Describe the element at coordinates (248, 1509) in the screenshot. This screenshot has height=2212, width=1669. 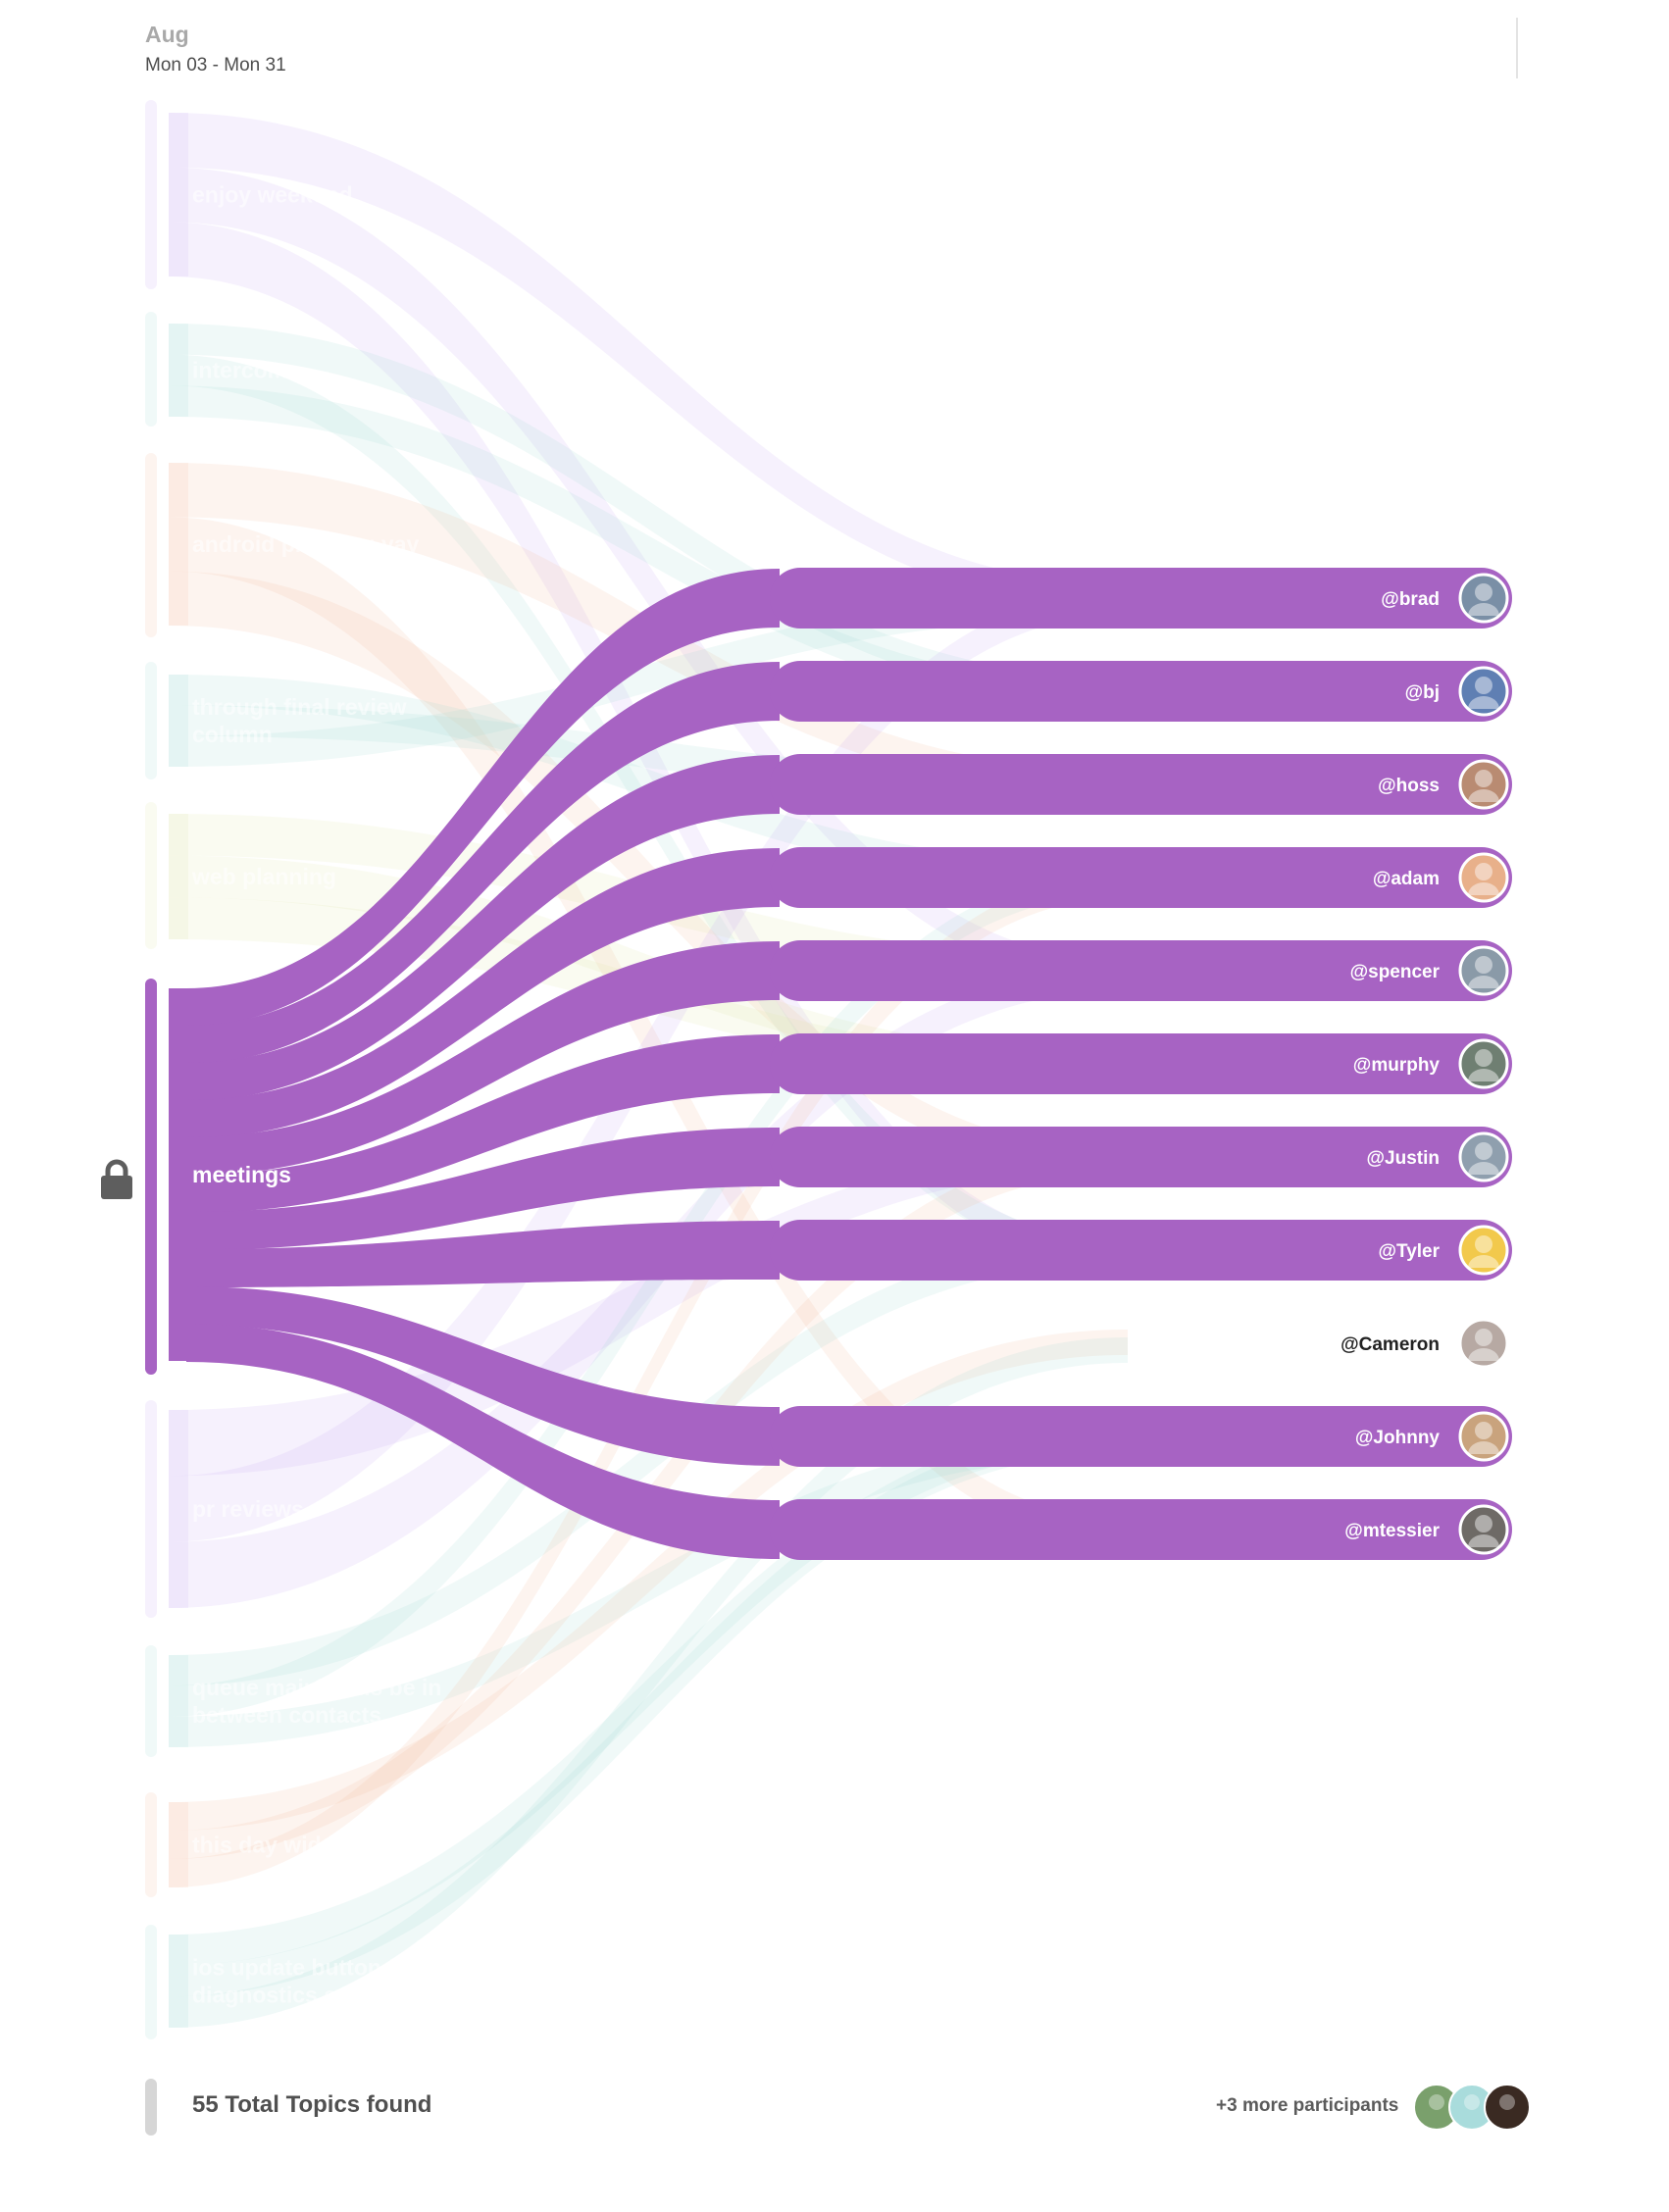
I see `topic-label: pr reviews` at that location.